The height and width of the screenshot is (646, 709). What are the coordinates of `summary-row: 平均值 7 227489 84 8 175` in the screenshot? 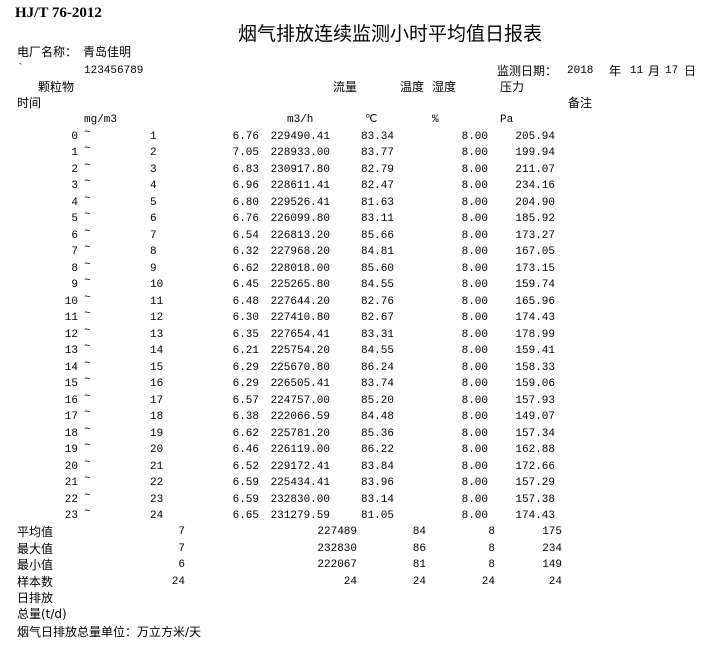 It's located at (354, 533).